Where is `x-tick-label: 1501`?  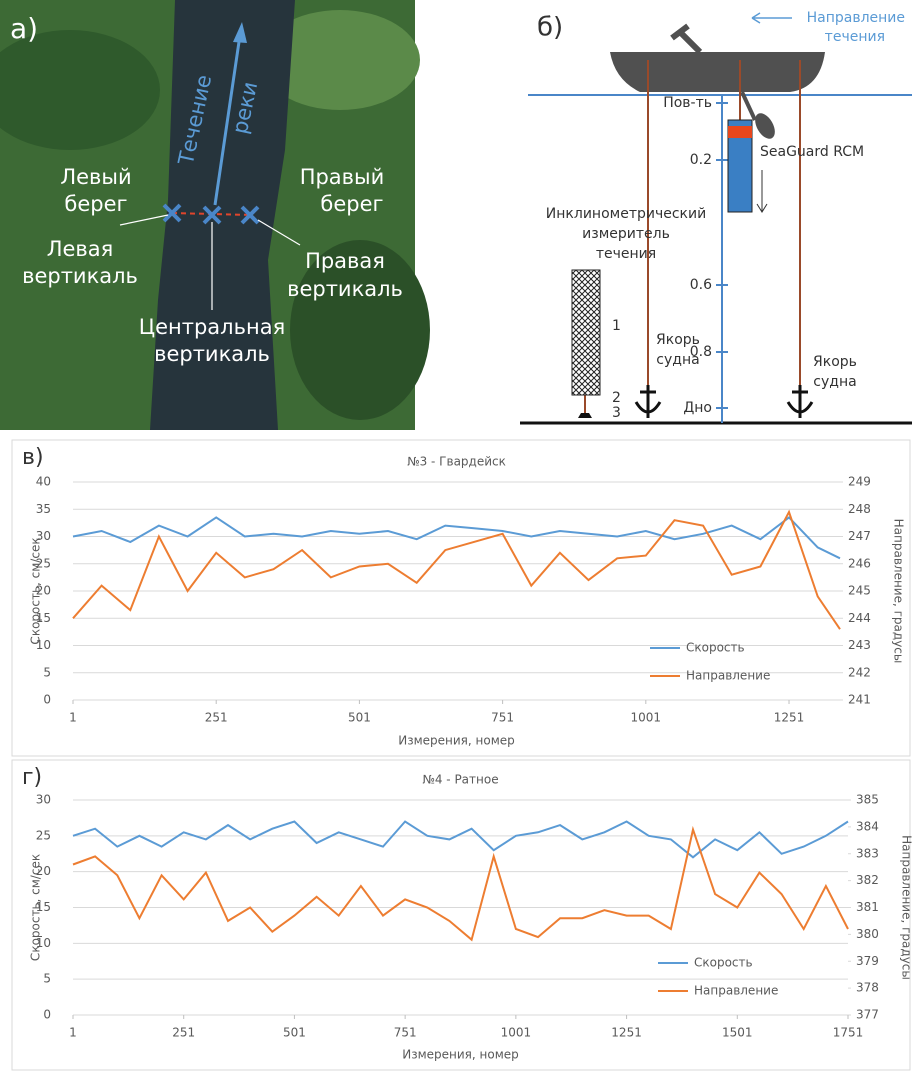
x-tick-label: 1501 is located at coordinates (737, 1033).